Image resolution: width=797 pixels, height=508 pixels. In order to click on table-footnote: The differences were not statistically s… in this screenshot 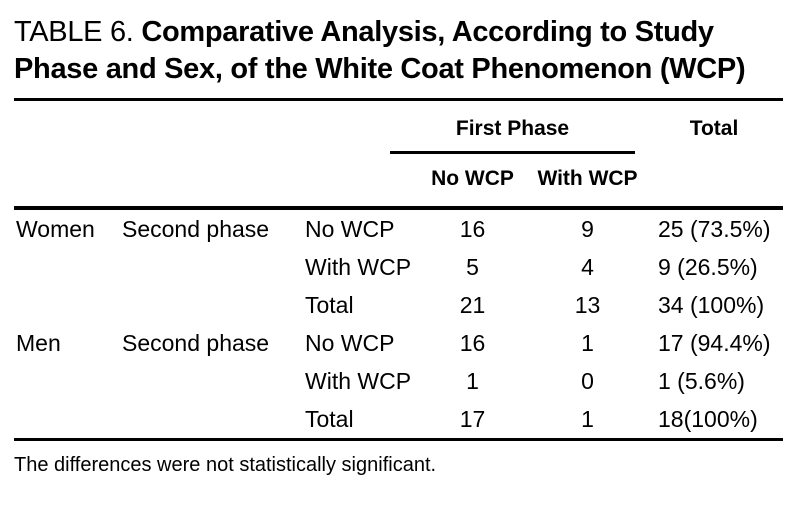, I will do `click(225, 465)`.